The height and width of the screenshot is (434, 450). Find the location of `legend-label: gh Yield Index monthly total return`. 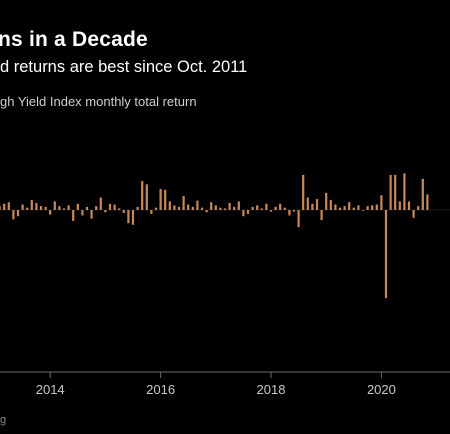

legend-label: gh Yield Index monthly total return is located at coordinates (98, 101).